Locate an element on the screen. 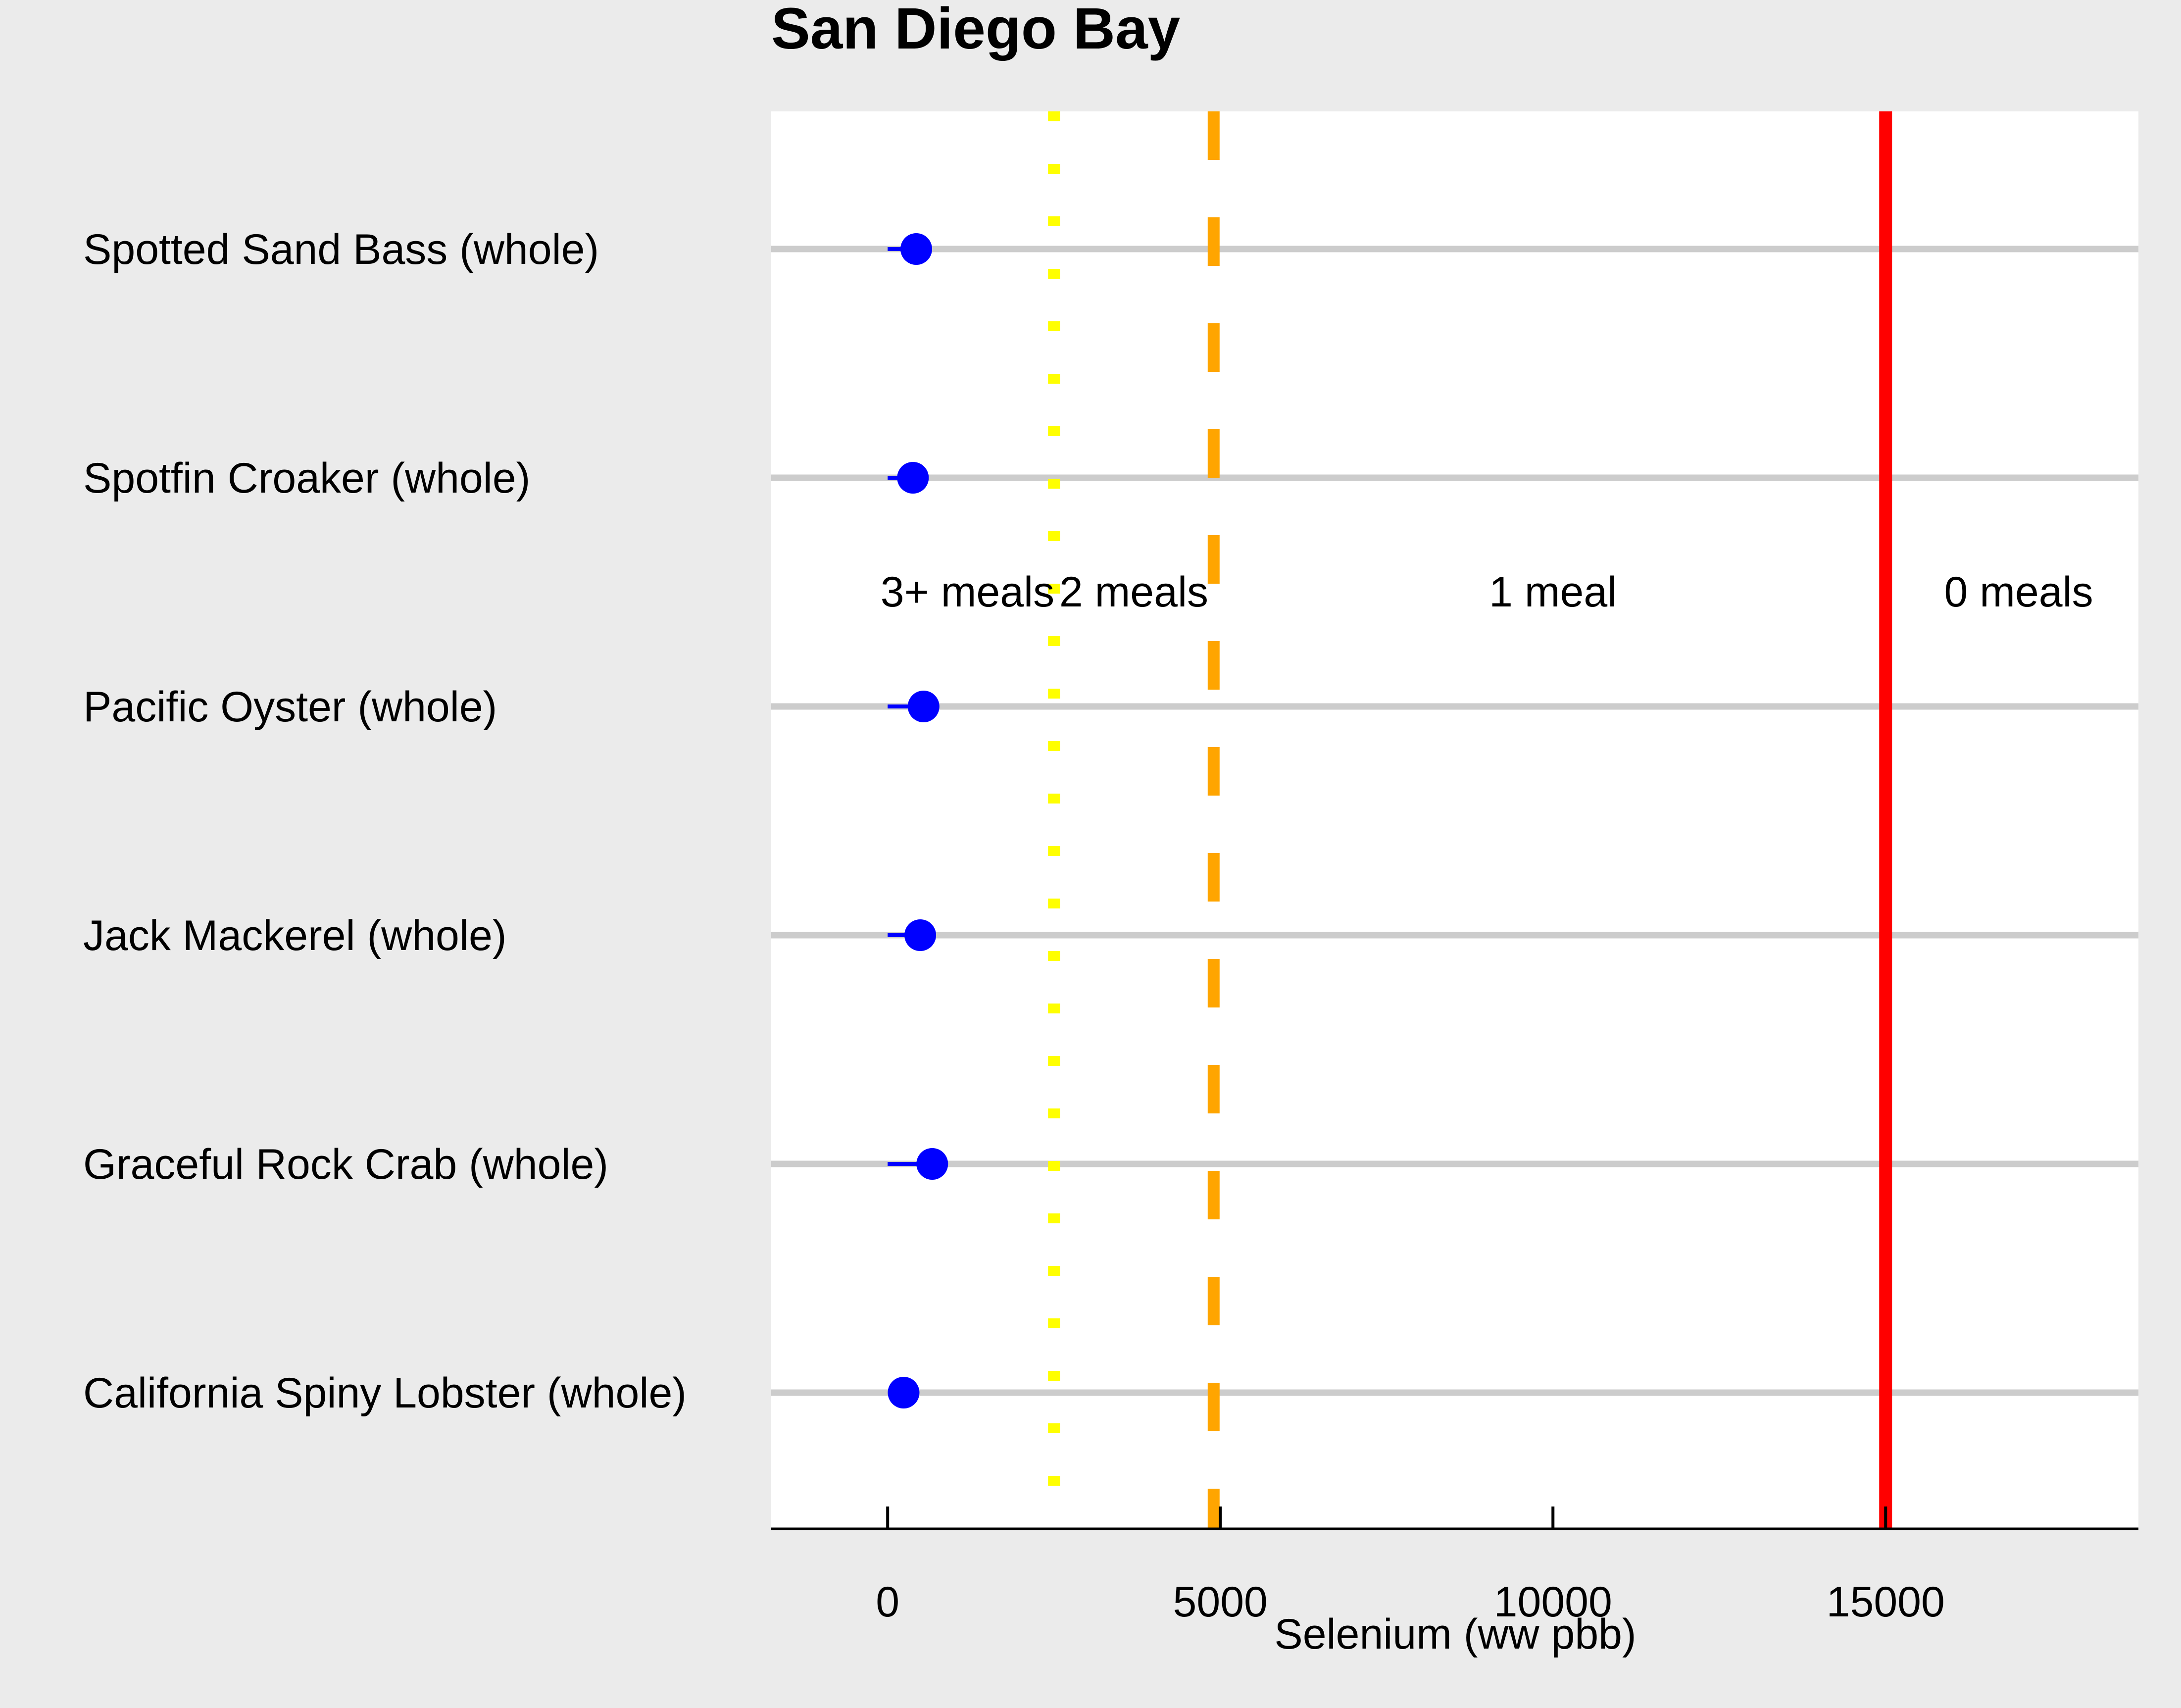 Image resolution: width=2181 pixels, height=1708 pixels. category-label: Graceful Rock Crab (whole) is located at coordinates (345, 1164).